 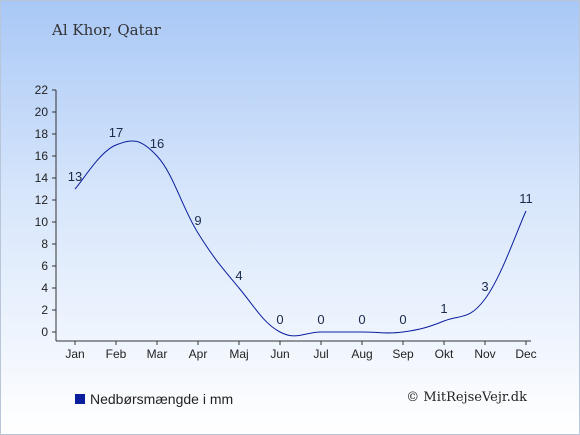 What do you see at coordinates (42, 134) in the screenshot?
I see `y-tick-label: 18` at bounding box center [42, 134].